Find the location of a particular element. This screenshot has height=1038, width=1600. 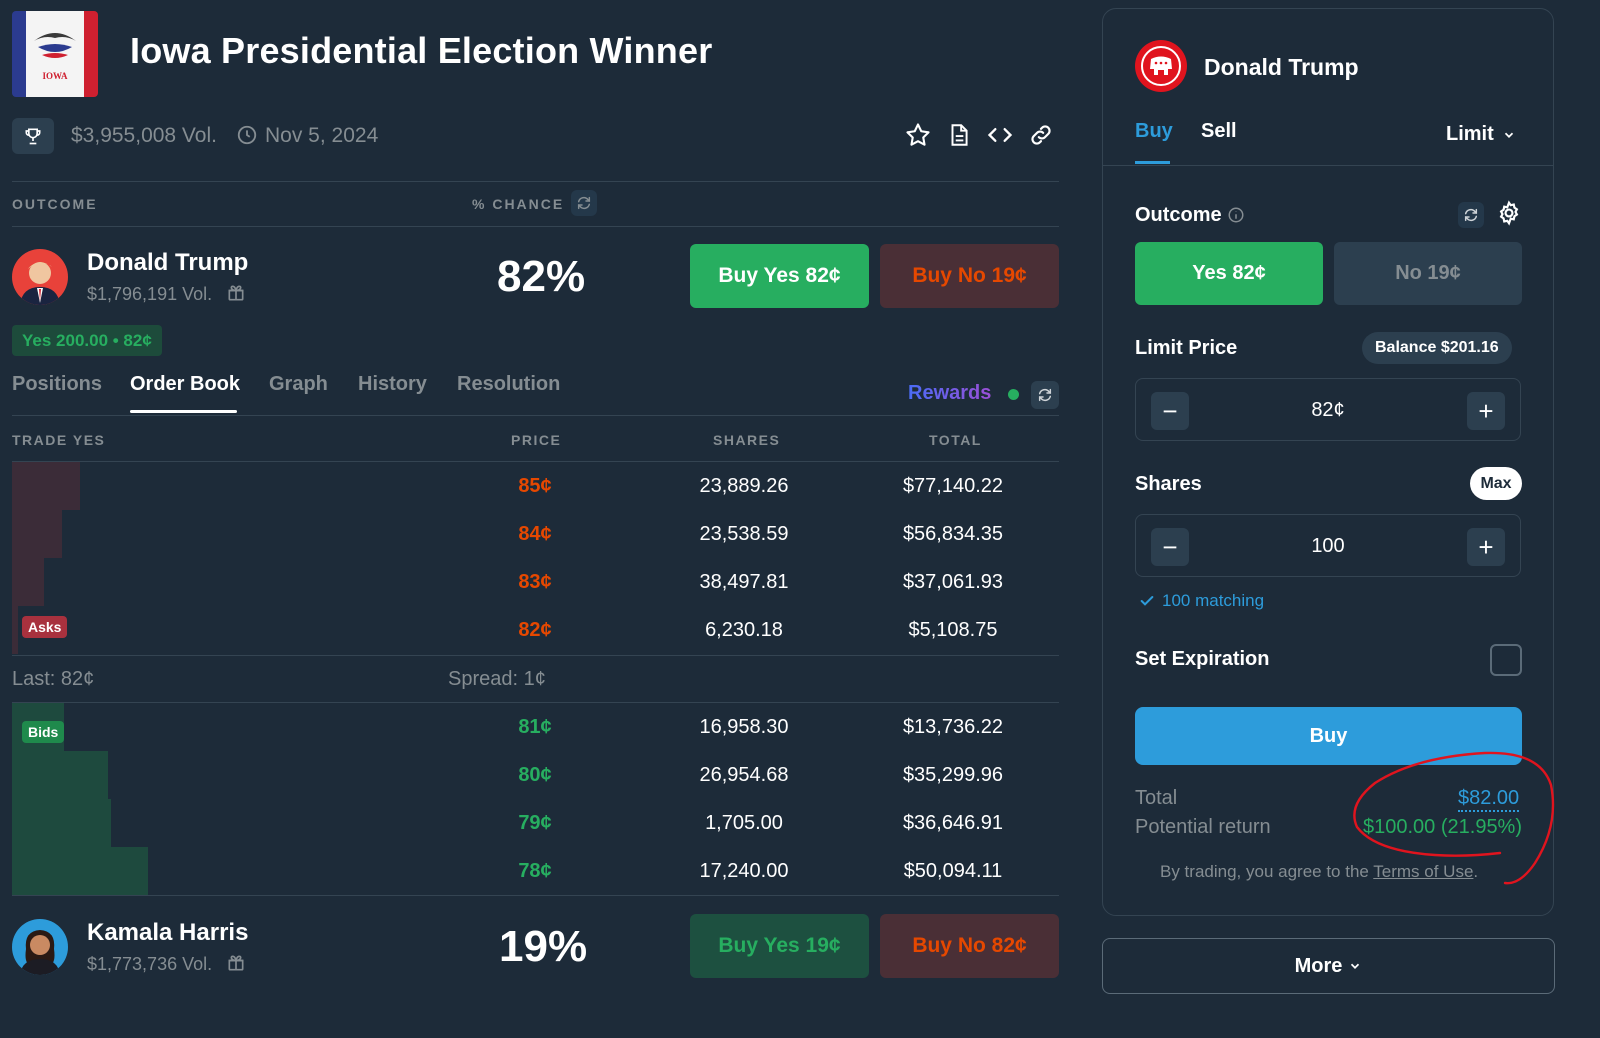

bid-row: 79¢ 1,705.00 $36,646.91 is located at coordinates (530, 823).